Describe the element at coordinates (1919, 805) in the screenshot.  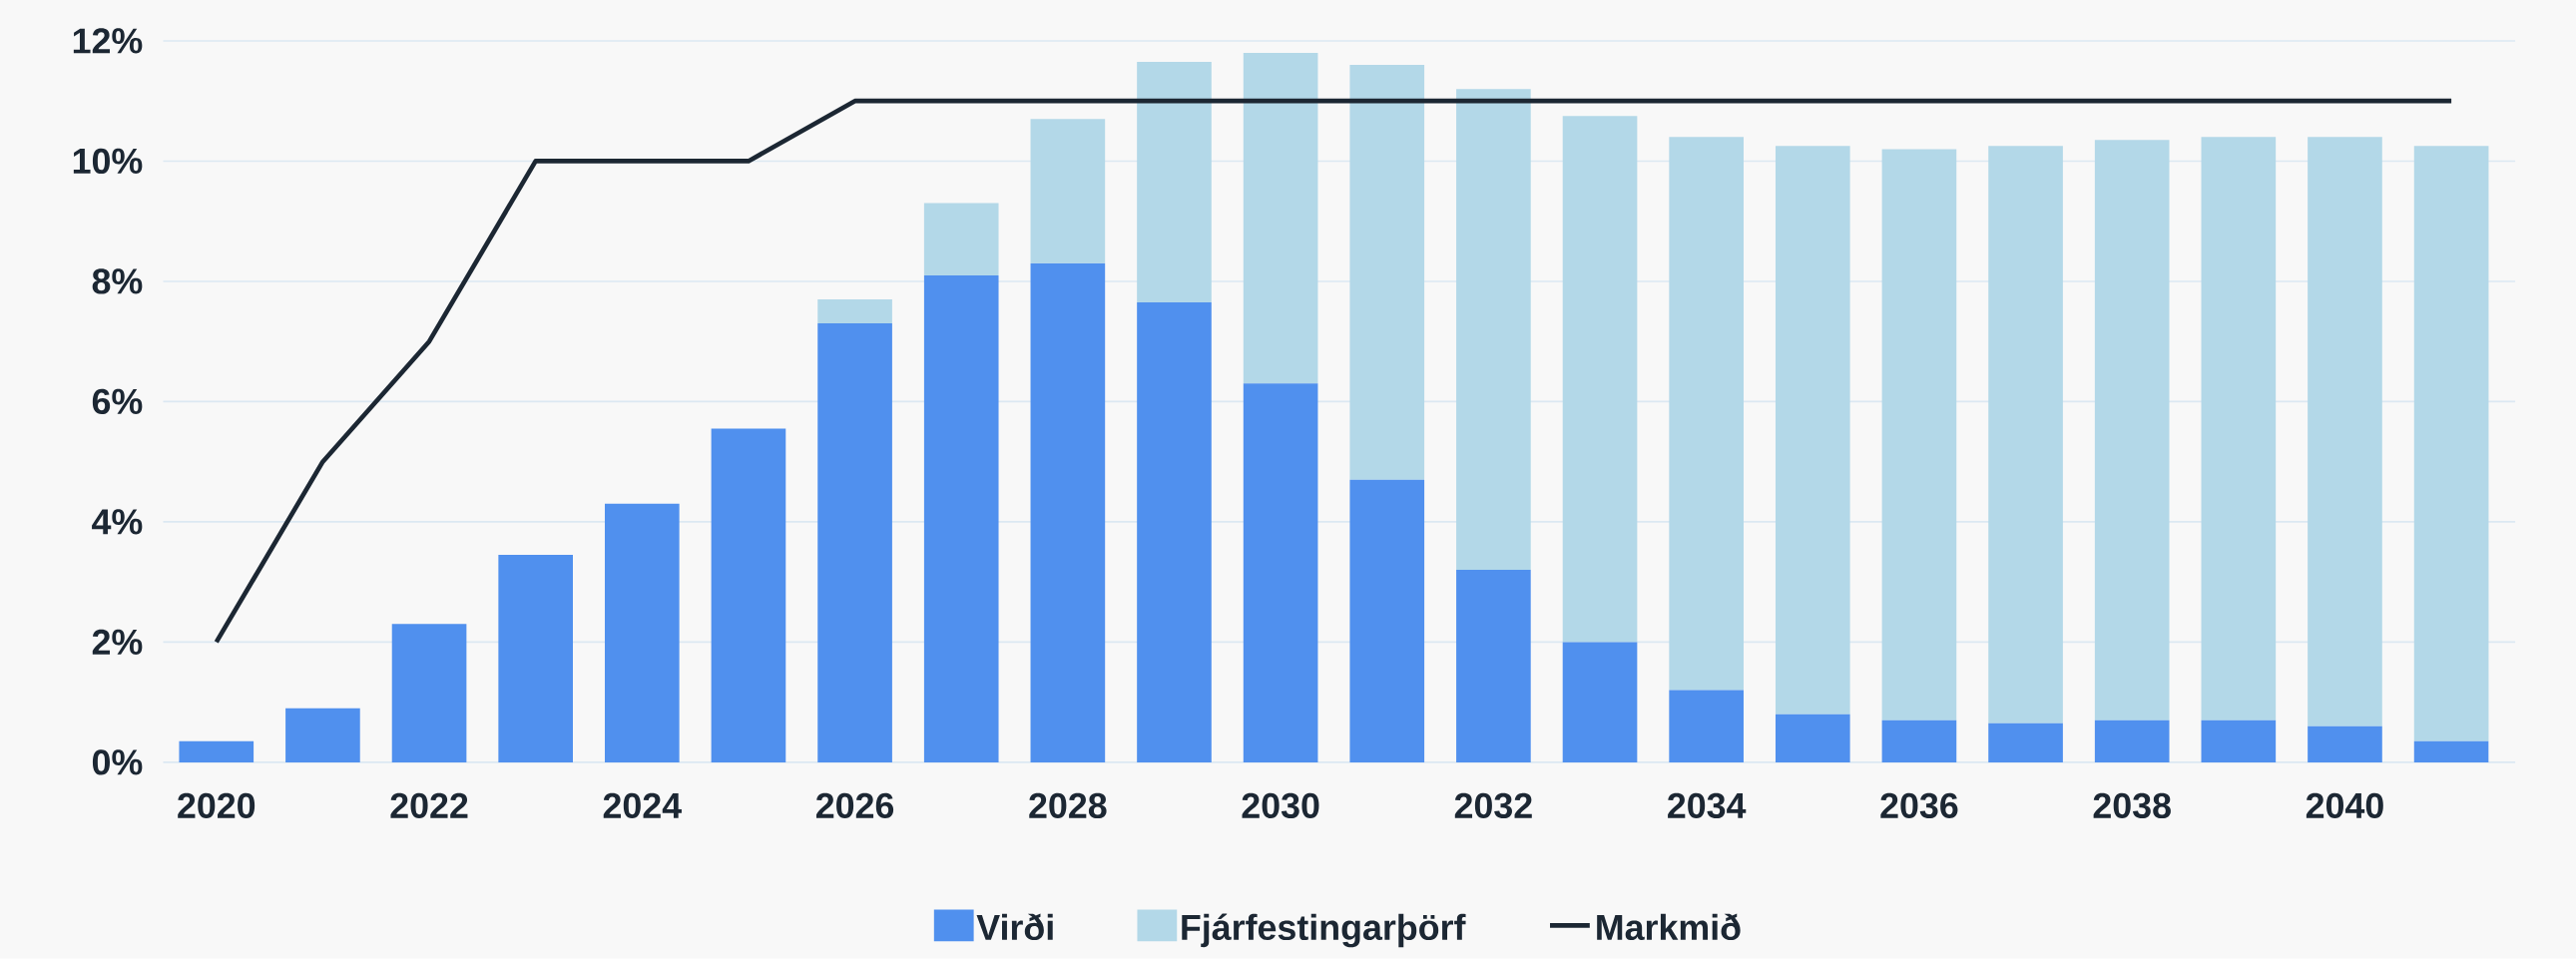
I see `x-tick-label: 2036` at that location.